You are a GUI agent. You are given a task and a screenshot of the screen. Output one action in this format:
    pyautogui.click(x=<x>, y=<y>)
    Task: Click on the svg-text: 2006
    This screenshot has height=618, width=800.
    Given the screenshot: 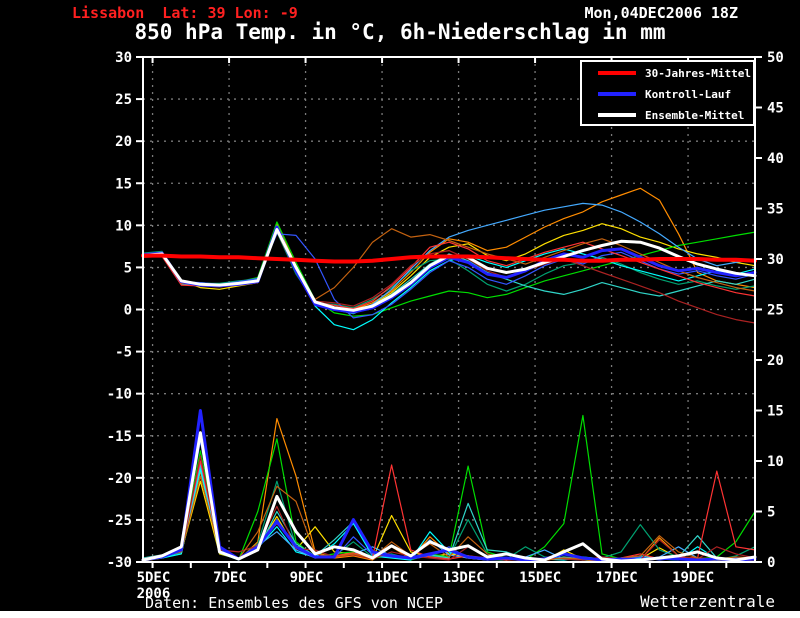 What is the action you would take?
    pyautogui.click(x=154, y=594)
    